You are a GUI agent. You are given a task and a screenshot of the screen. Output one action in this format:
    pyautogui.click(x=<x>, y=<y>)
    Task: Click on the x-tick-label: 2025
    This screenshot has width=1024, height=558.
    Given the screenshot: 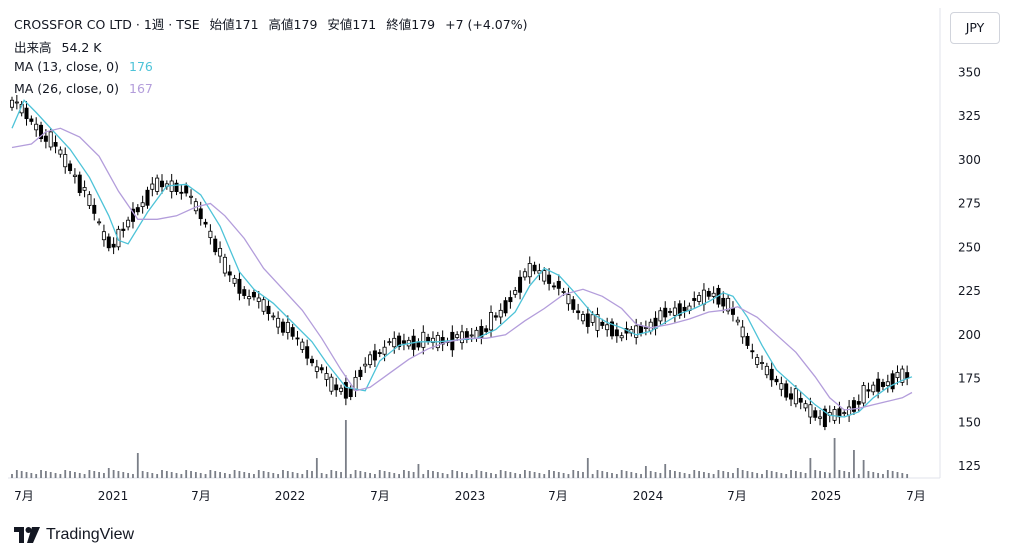 What is the action you would take?
    pyautogui.click(x=826, y=496)
    